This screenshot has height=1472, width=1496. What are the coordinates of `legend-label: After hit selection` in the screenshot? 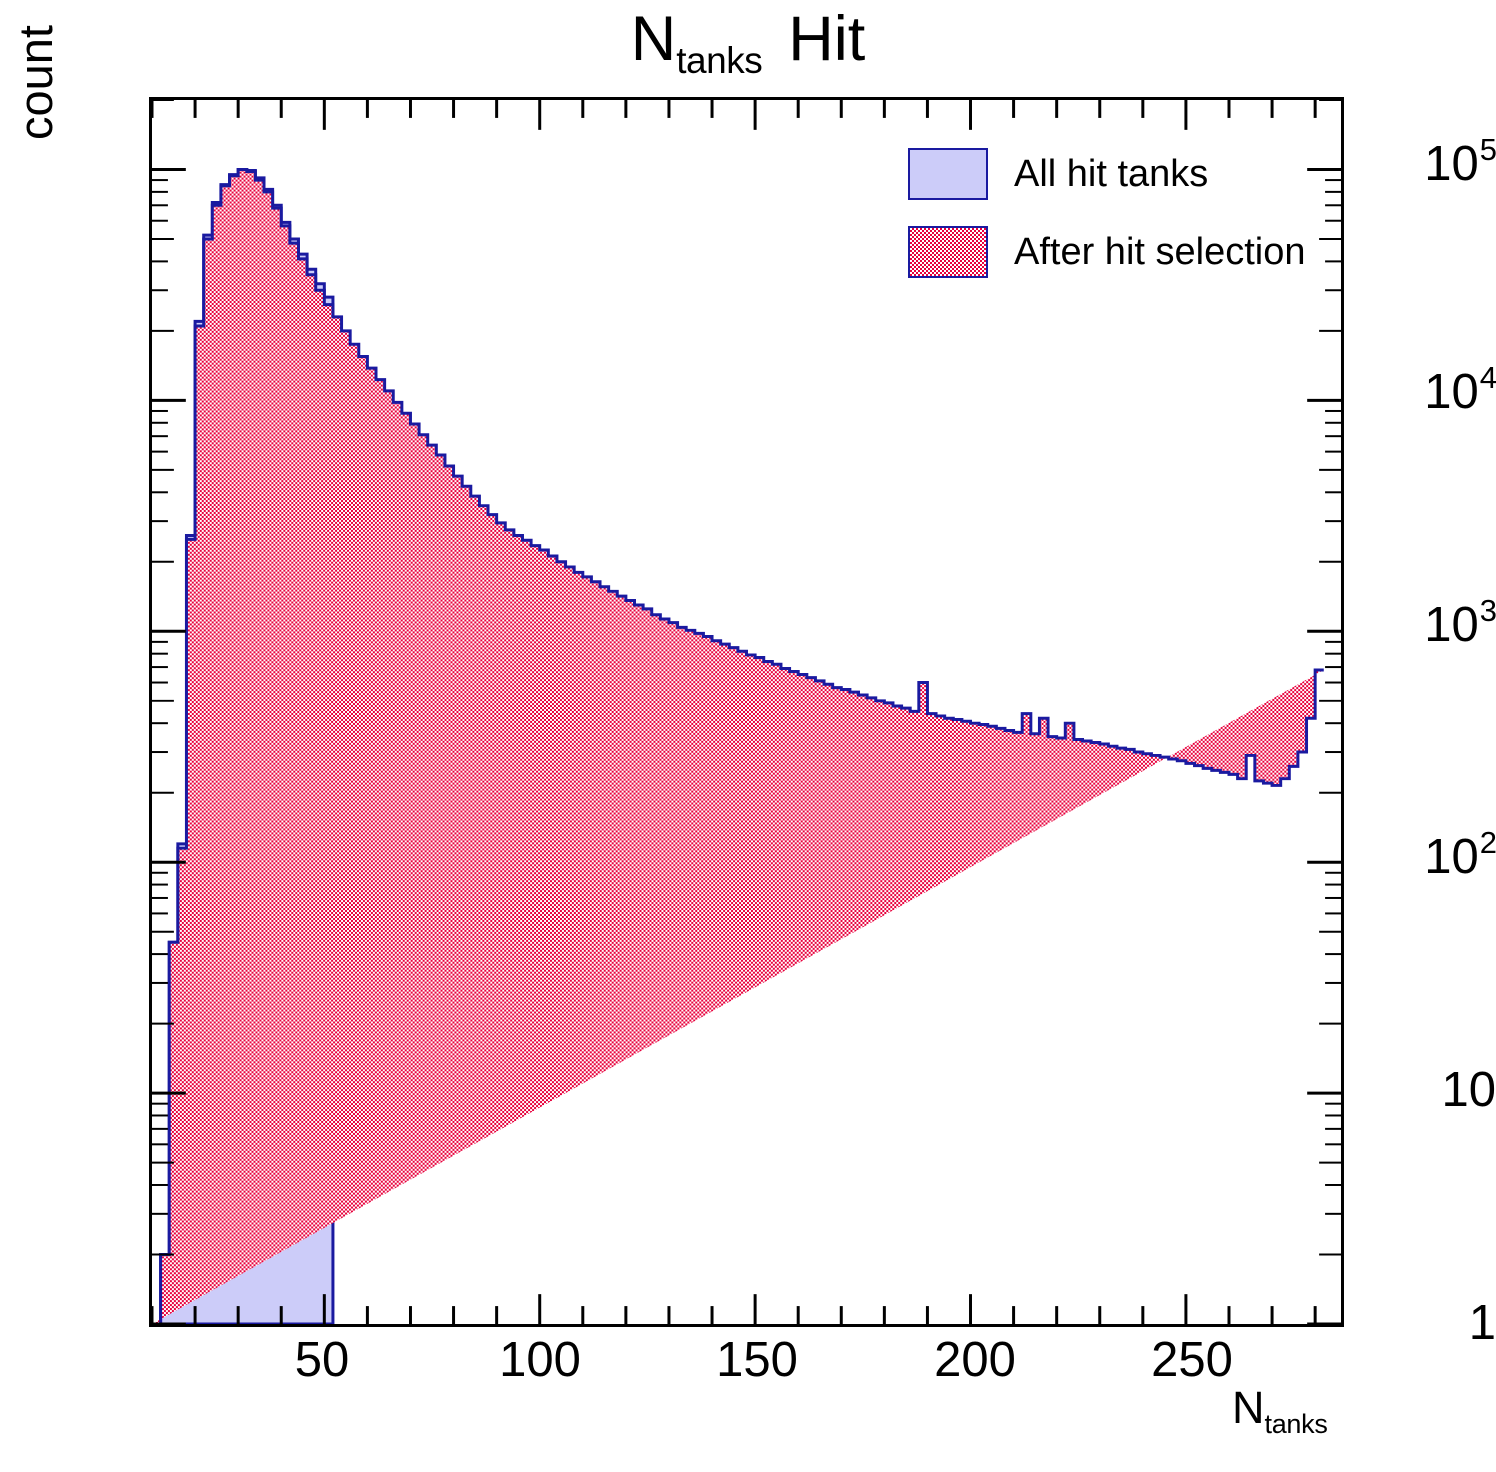 It's located at (1160, 251).